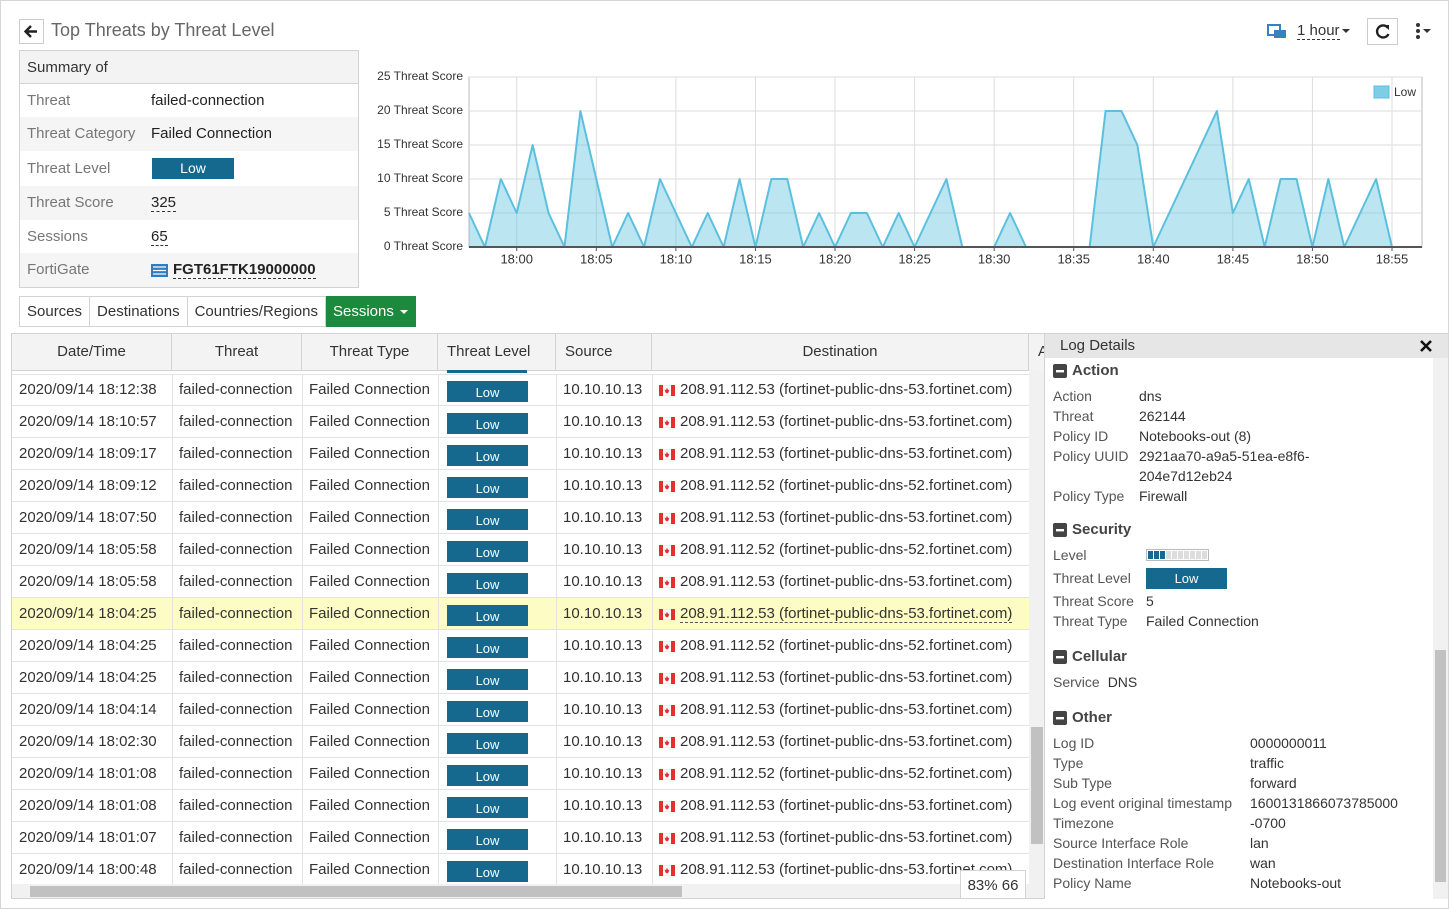 Image resolution: width=1449 pixels, height=909 pixels. Describe the element at coordinates (55, 311) in the screenshot. I see `tab: Sources` at that location.